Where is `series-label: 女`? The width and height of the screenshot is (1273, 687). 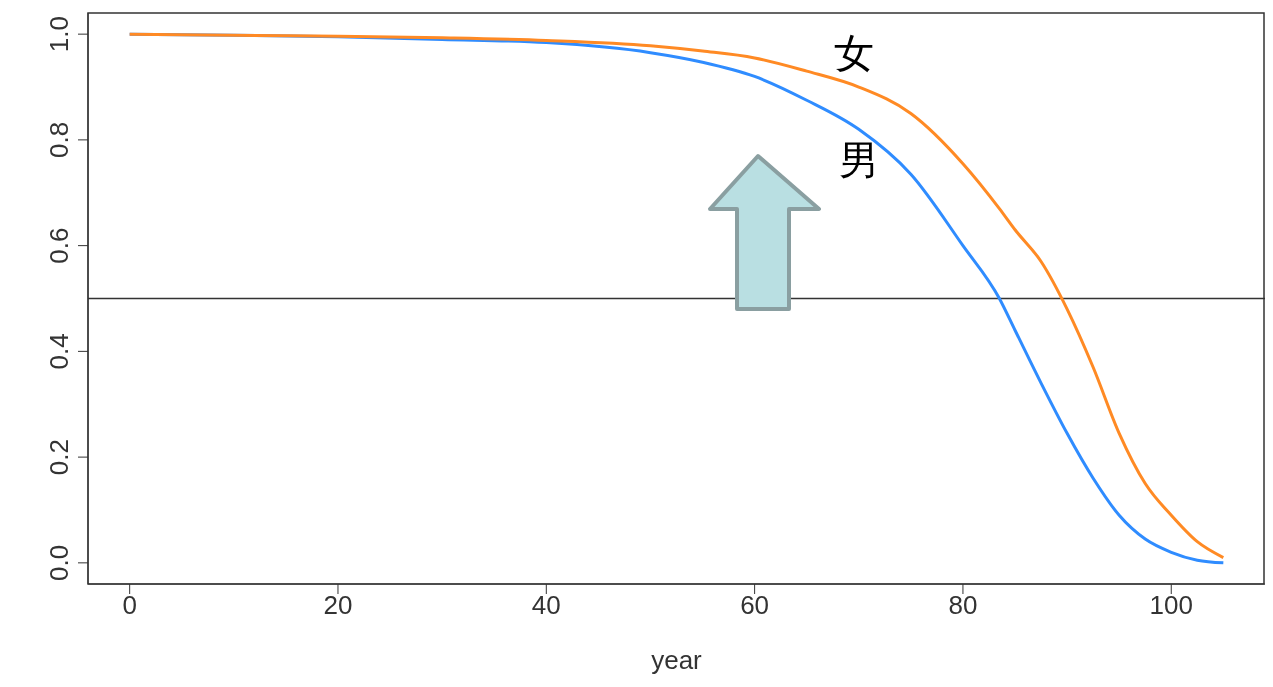
series-label: 女 is located at coordinates (853, 53).